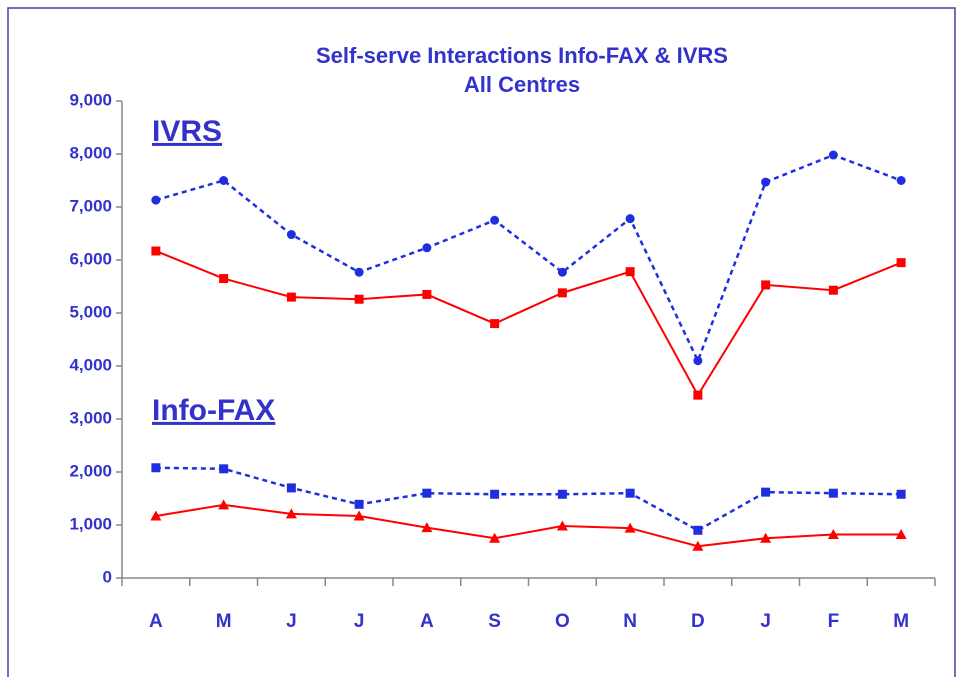 This screenshot has width=962, height=677. What do you see at coordinates (90, 205) in the screenshot?
I see `y-tick-label: 7,000` at bounding box center [90, 205].